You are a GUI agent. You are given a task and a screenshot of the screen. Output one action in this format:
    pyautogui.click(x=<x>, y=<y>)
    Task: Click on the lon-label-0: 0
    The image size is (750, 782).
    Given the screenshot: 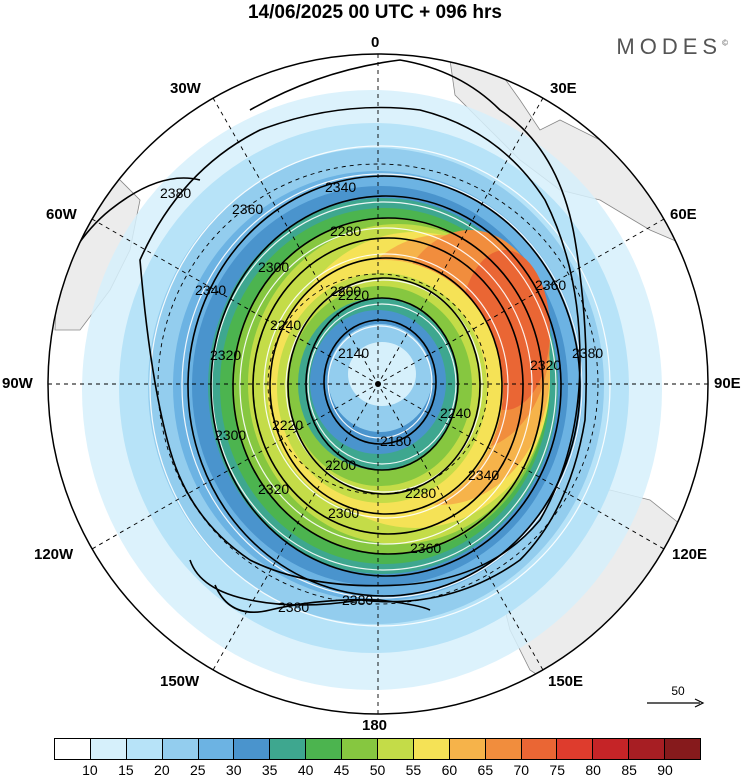 What is the action you would take?
    pyautogui.click(x=375, y=42)
    